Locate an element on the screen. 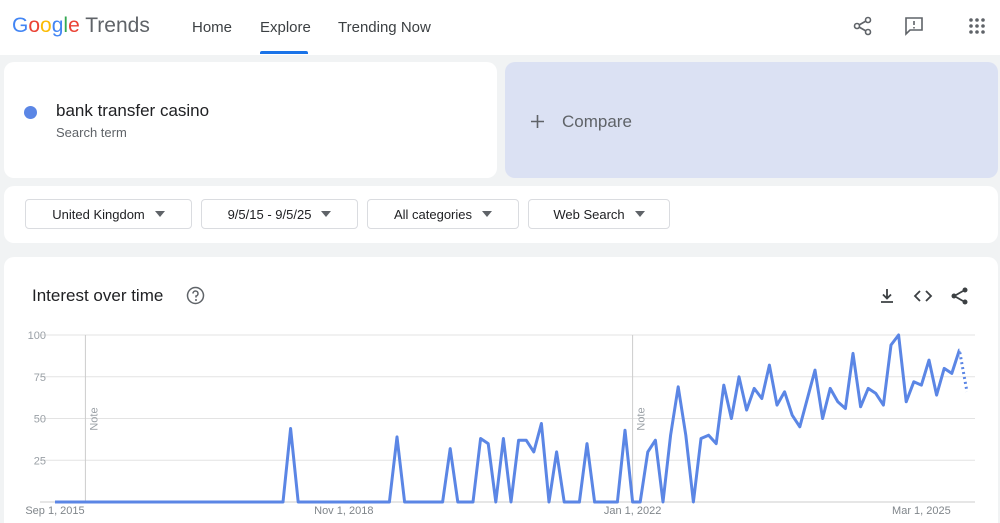 Image resolution: width=1000 pixels, height=523 pixels. filter-label: United Kingdom is located at coordinates (98, 214).